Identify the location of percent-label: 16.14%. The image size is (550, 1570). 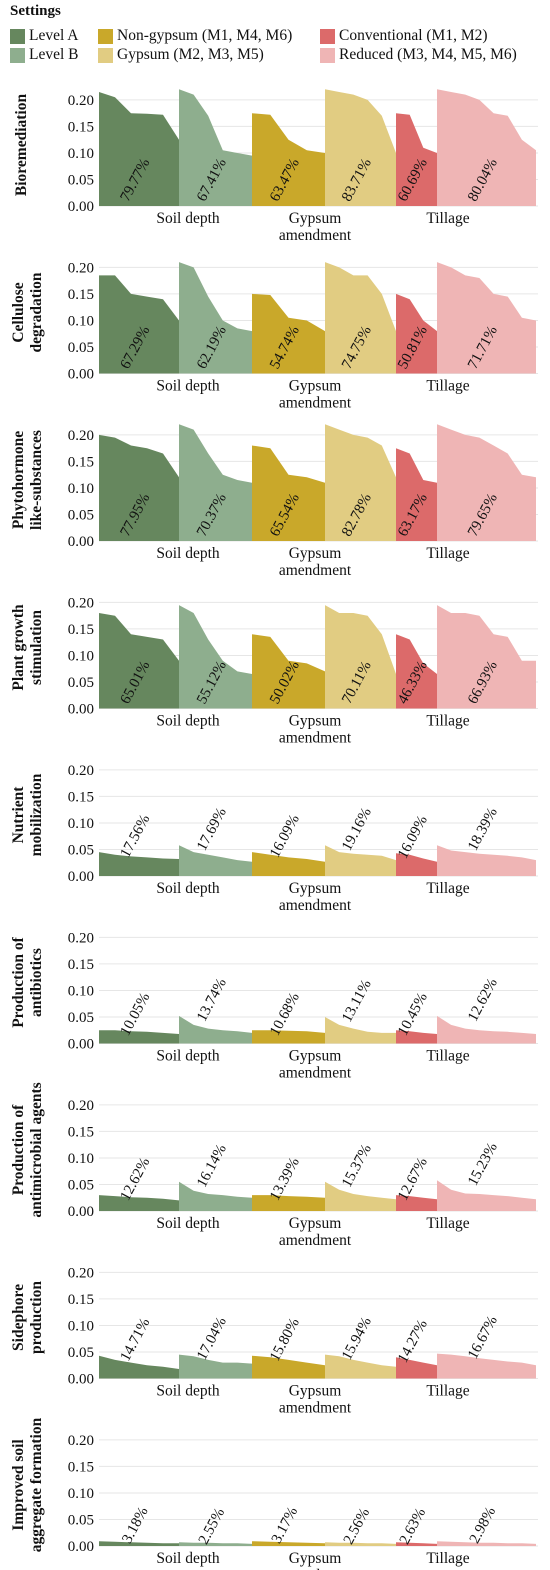
(212, 1166).